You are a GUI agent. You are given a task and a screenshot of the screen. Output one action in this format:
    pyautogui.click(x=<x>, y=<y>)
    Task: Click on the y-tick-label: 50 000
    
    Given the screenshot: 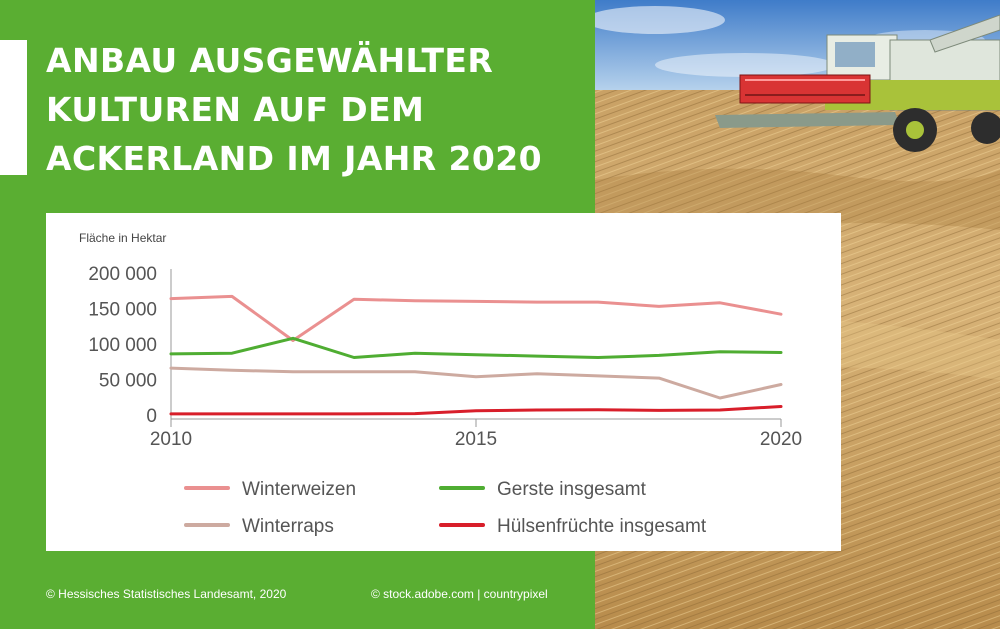 What is the action you would take?
    pyautogui.click(x=128, y=381)
    